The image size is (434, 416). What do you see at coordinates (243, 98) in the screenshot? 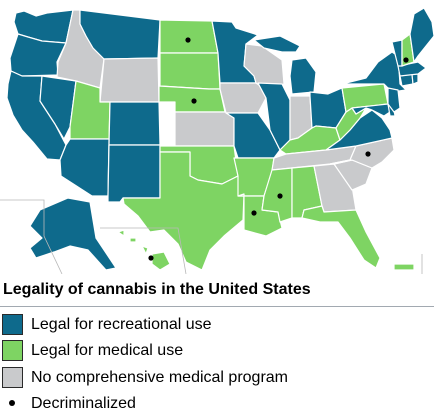
I see `state-iowa` at bounding box center [243, 98].